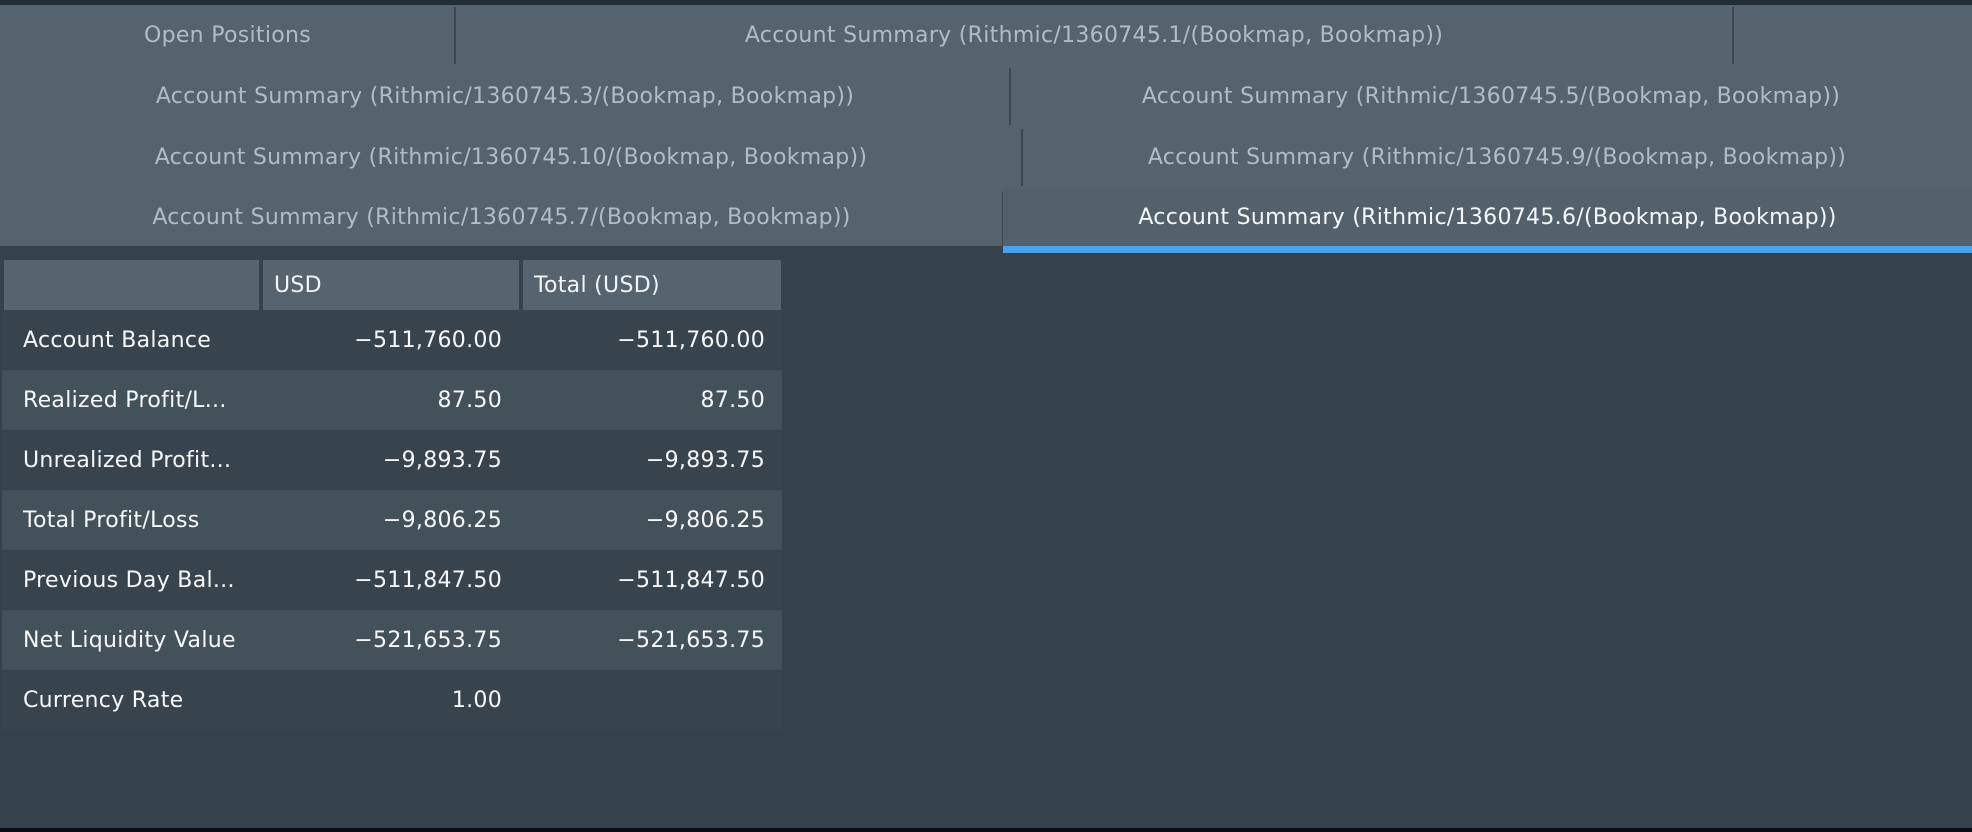  I want to click on row-label: Account Balance, so click(117, 340).